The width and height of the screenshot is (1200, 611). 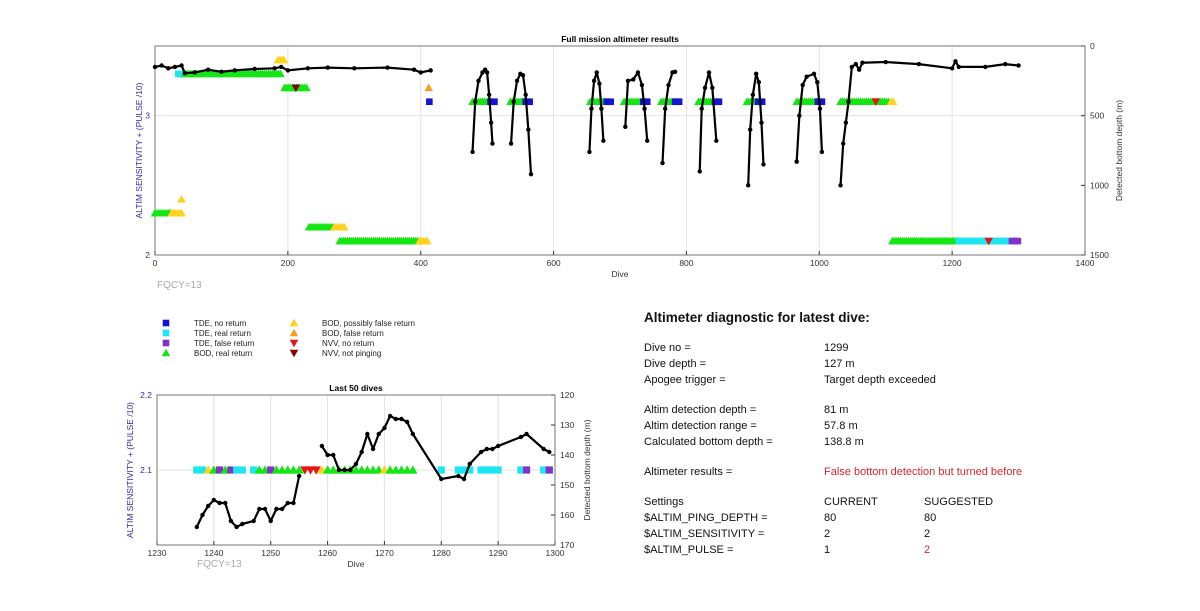 What do you see at coordinates (859, 520) in the screenshot?
I see `setting-row: $ALTIM_PING_DEPTH = 80 80` at bounding box center [859, 520].